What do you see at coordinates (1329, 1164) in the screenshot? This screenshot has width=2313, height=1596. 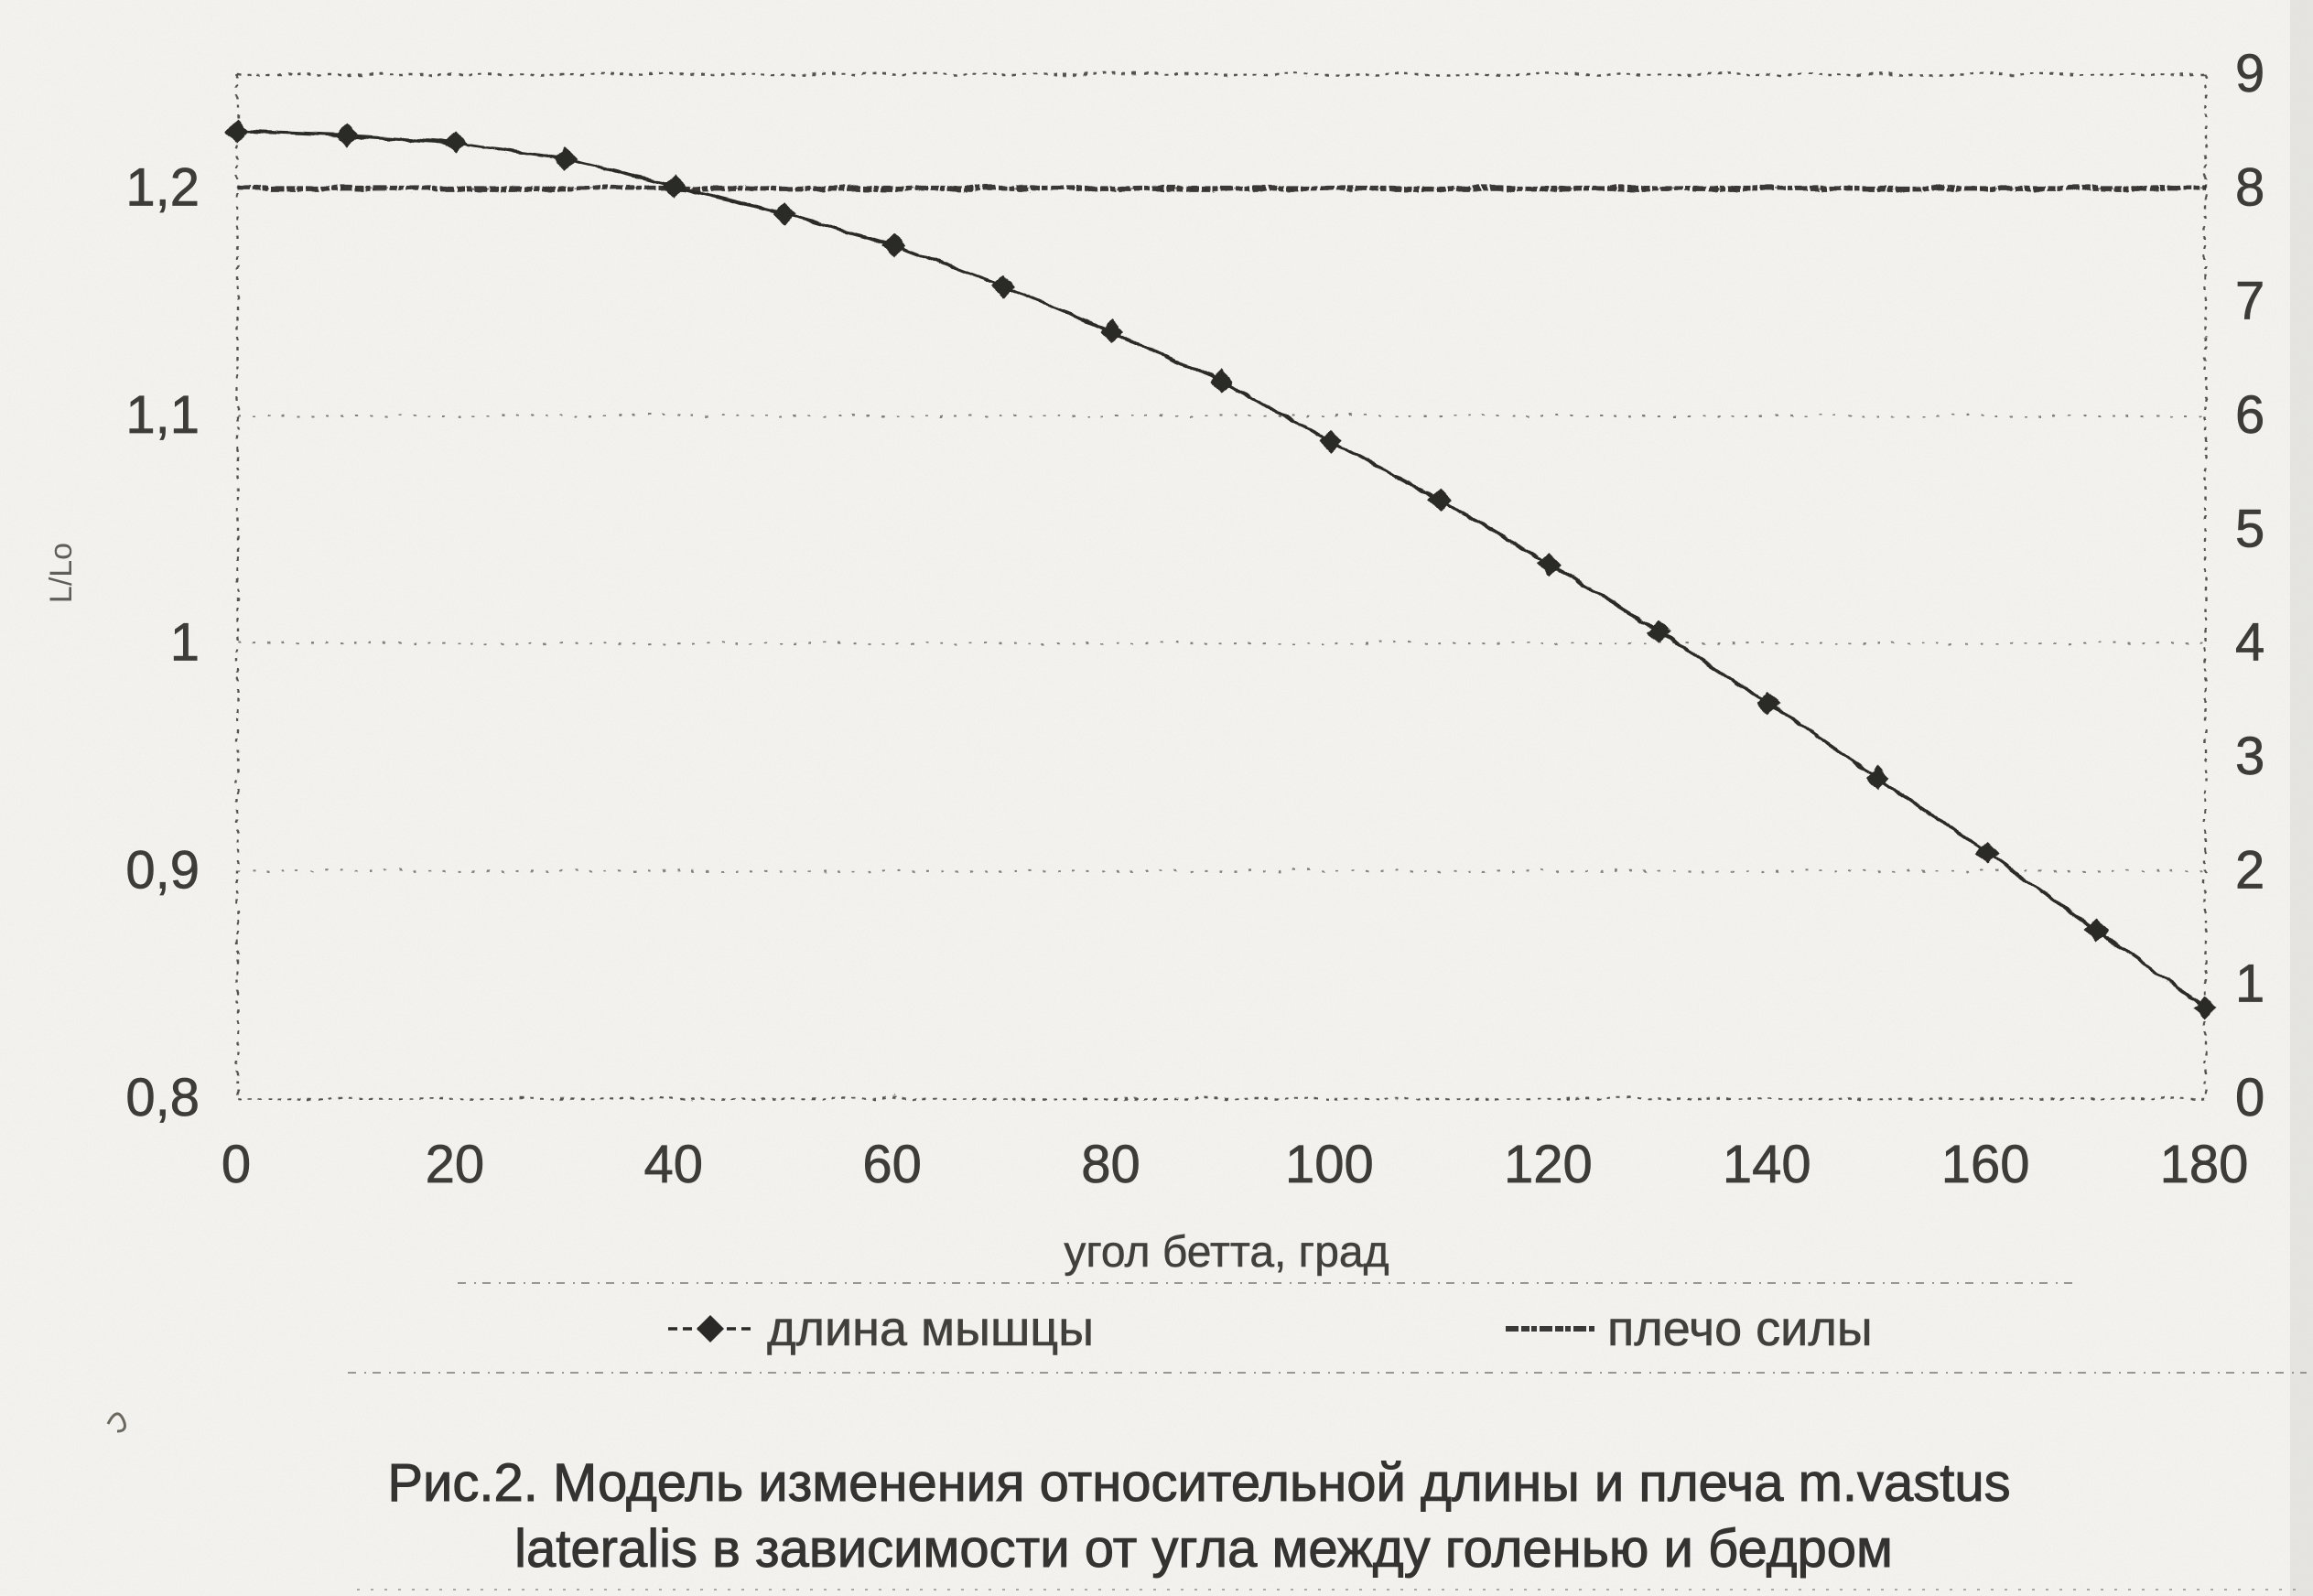 I see `x-tick-label-100: 100` at bounding box center [1329, 1164].